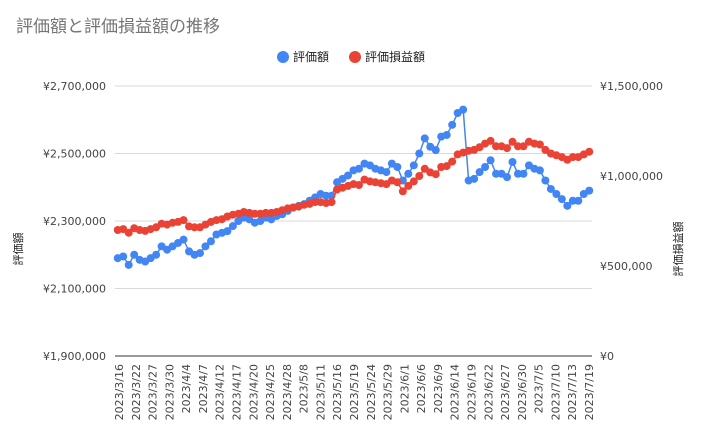 This screenshot has width=707, height=436. What do you see at coordinates (607, 356) in the screenshot?
I see `right-tick-label: ¥0` at bounding box center [607, 356].